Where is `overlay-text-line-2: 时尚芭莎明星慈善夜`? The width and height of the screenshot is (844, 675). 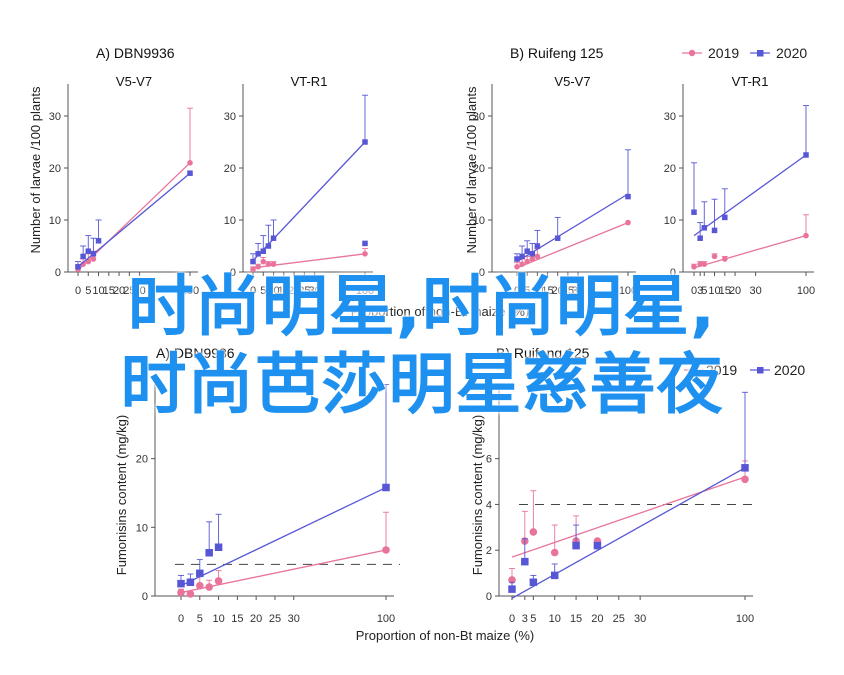 overlay-text-line-2: 时尚芭莎明星慈善夜 is located at coordinates (422, 384).